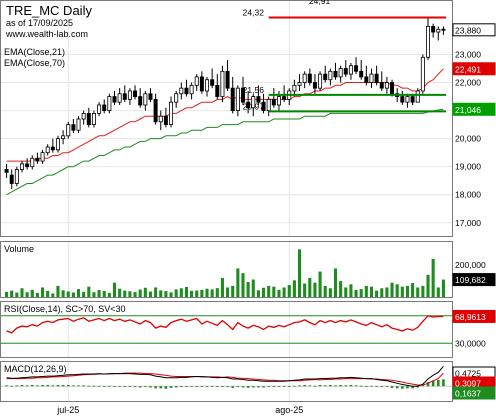 The image size is (496, 420). I want to click on rsi-panel, so click(226, 329).